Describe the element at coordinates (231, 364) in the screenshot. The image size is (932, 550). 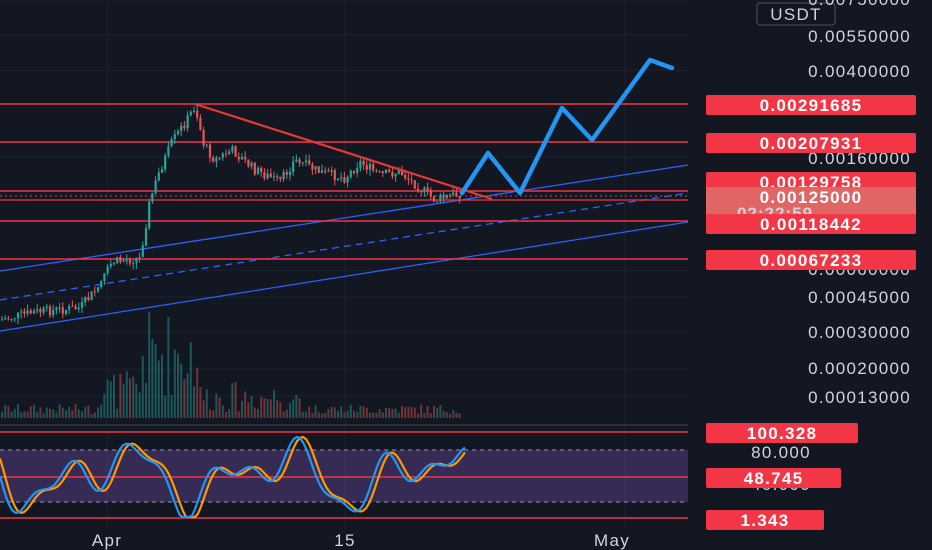
I see `volume-bars` at that location.